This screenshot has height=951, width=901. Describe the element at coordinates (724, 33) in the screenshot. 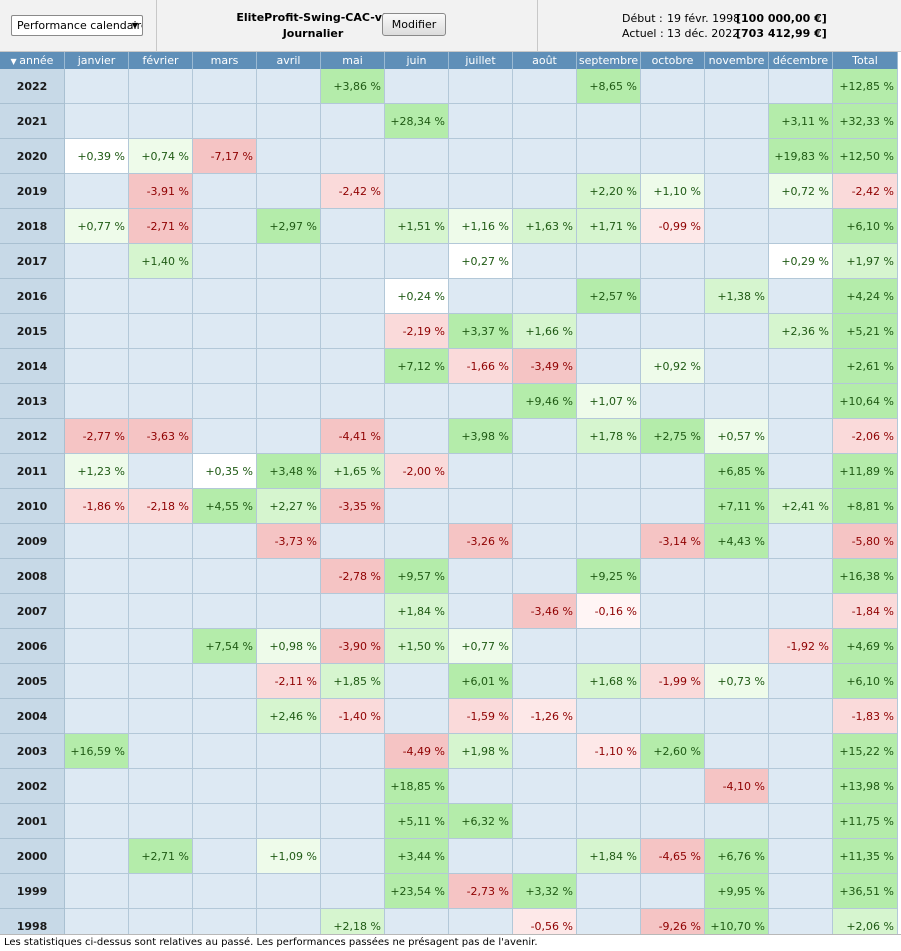

I see `current-info: Actuel :13 déc. 2022[703 412,99 €]` at that location.